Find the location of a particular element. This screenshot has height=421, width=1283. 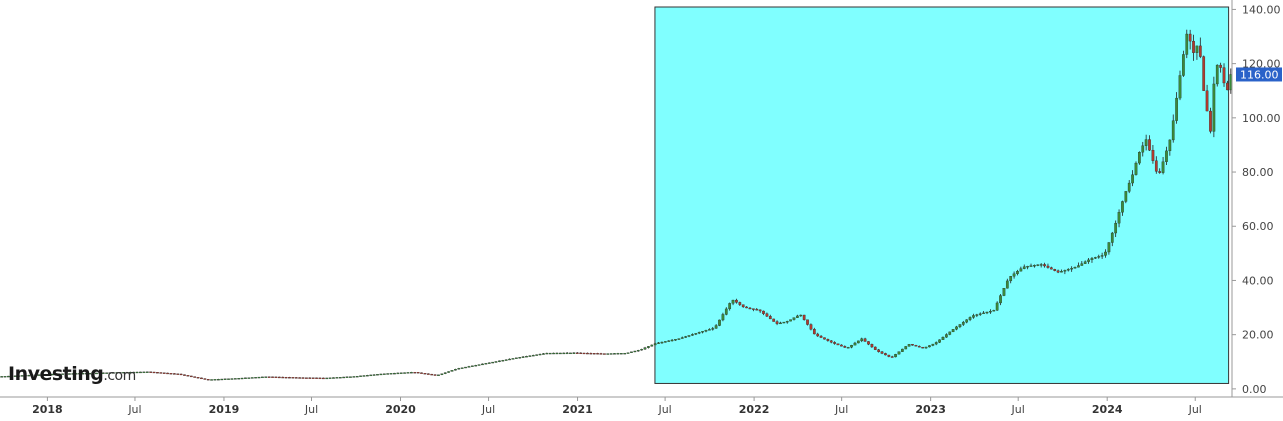

y-tick-label: 20.00 is located at coordinates (1258, 335).